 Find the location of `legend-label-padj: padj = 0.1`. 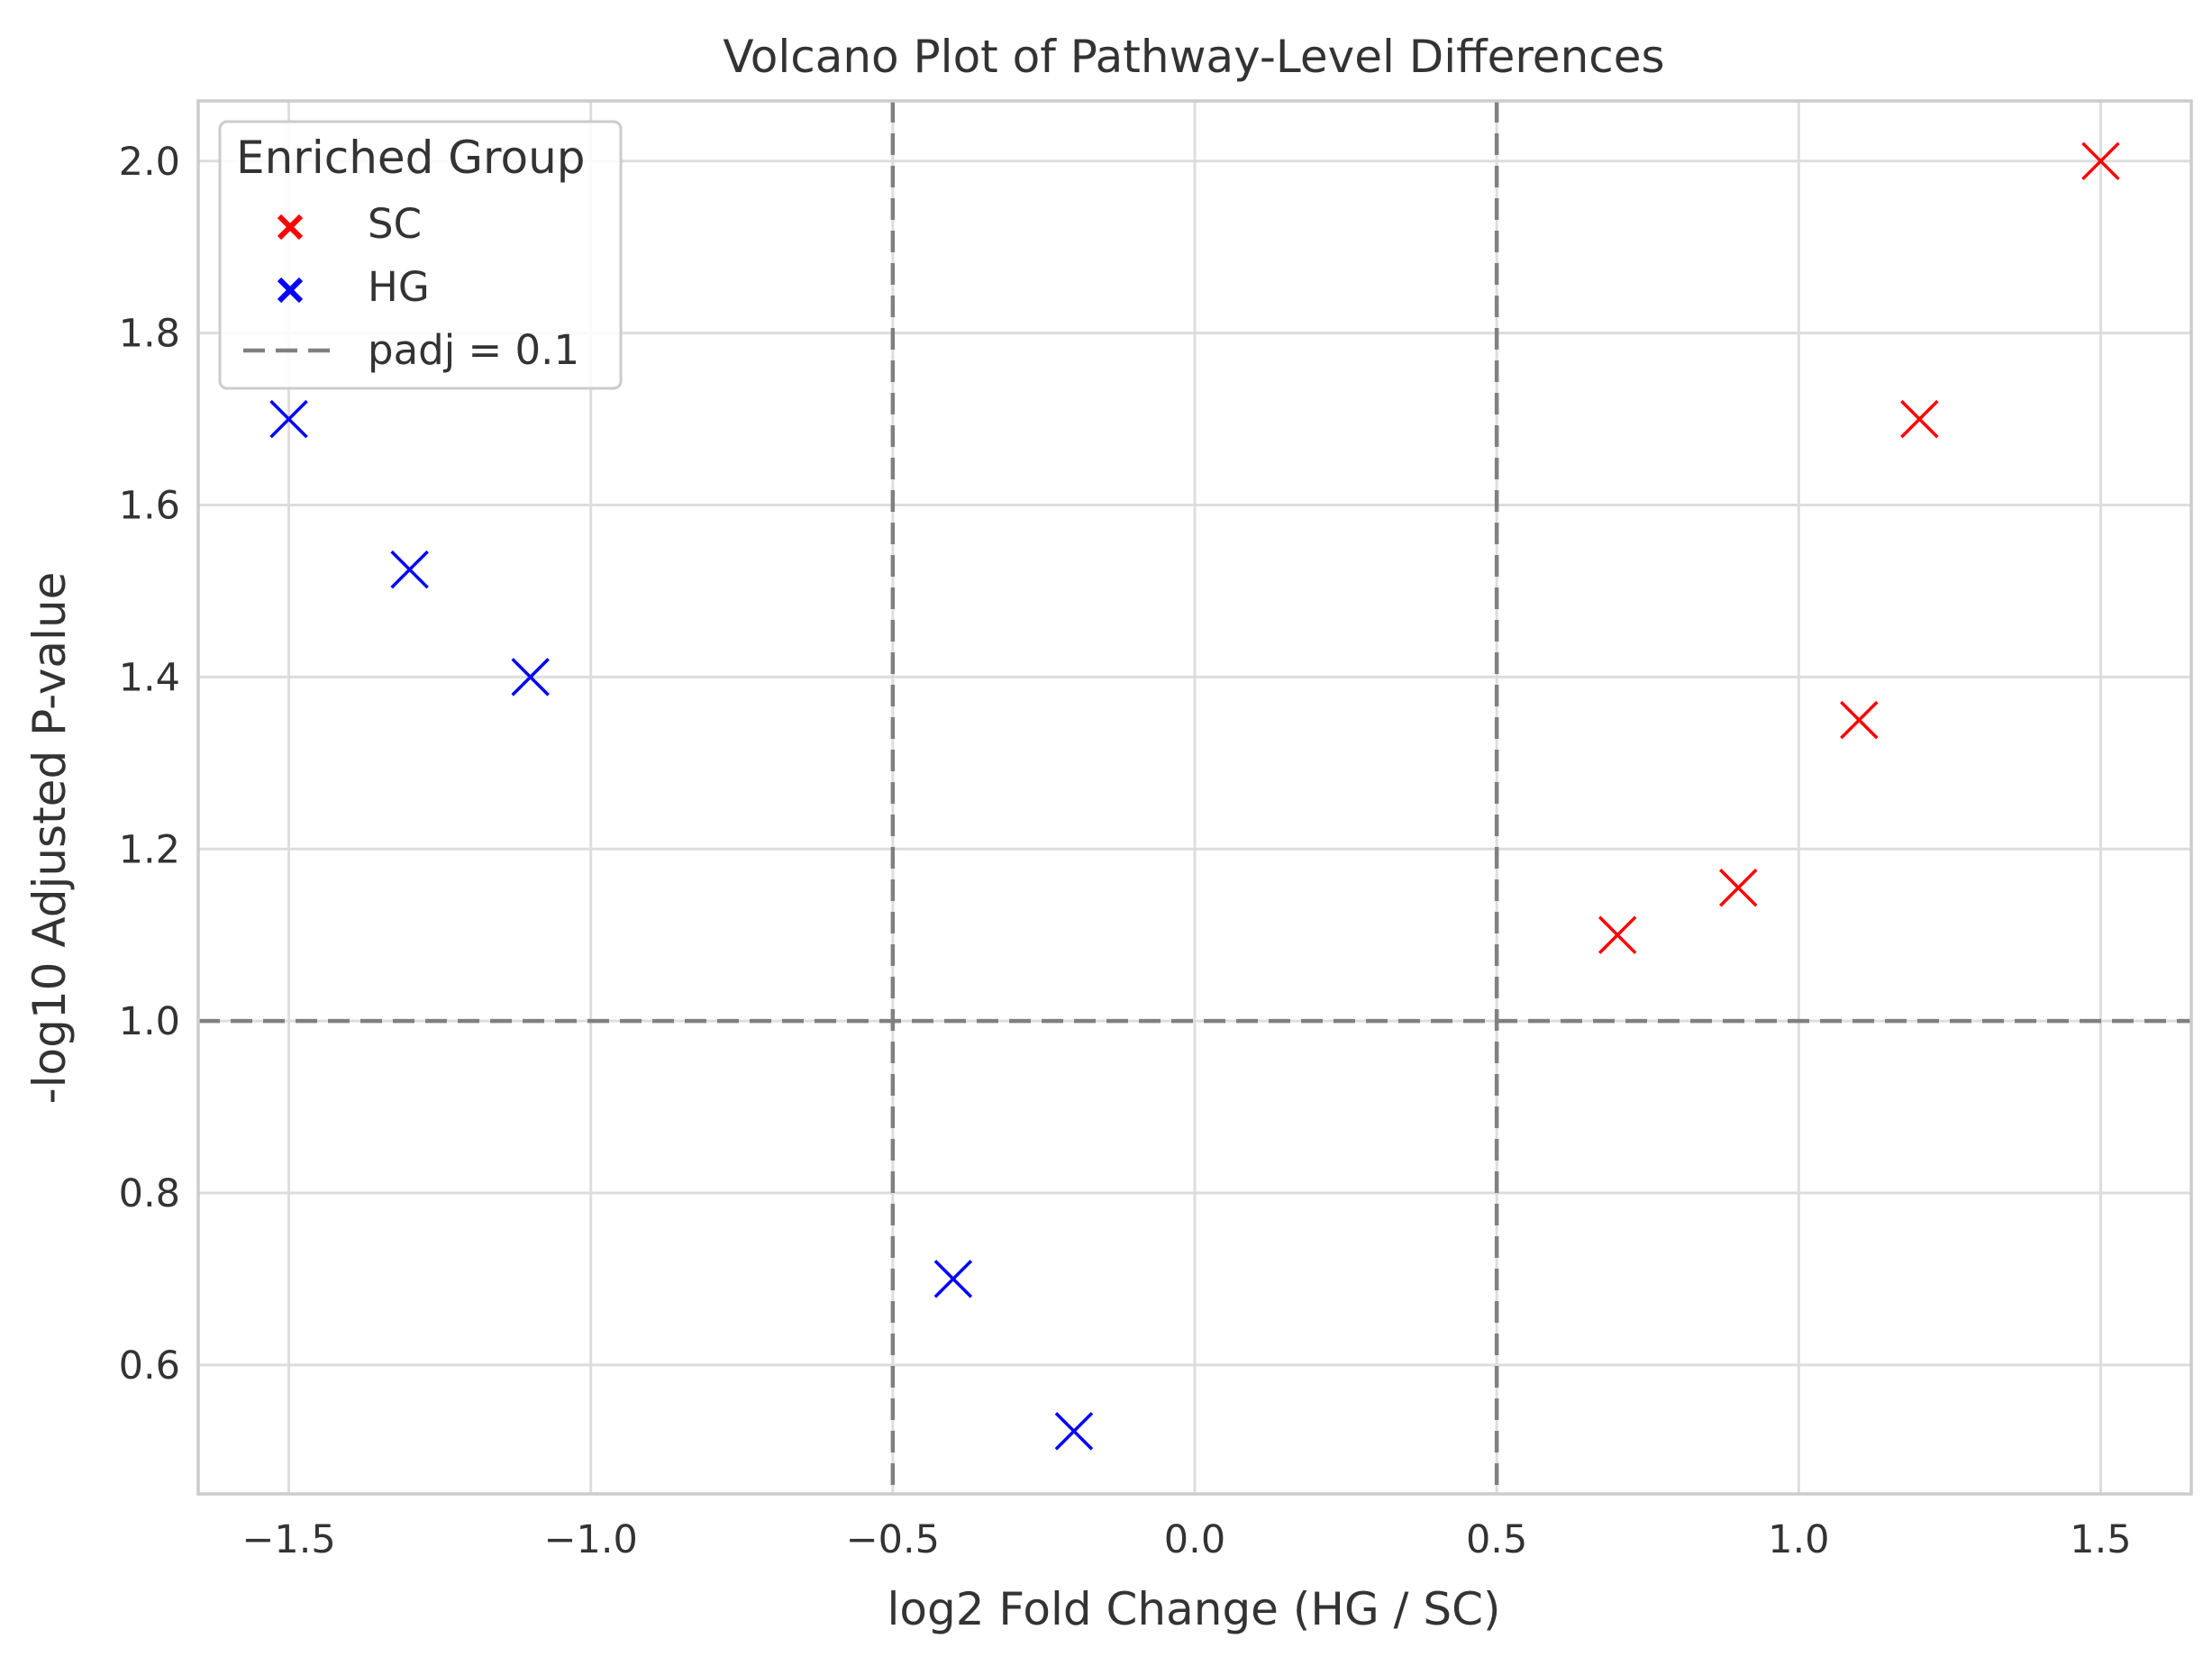

legend-label-padj: padj = 0.1 is located at coordinates (473, 350).